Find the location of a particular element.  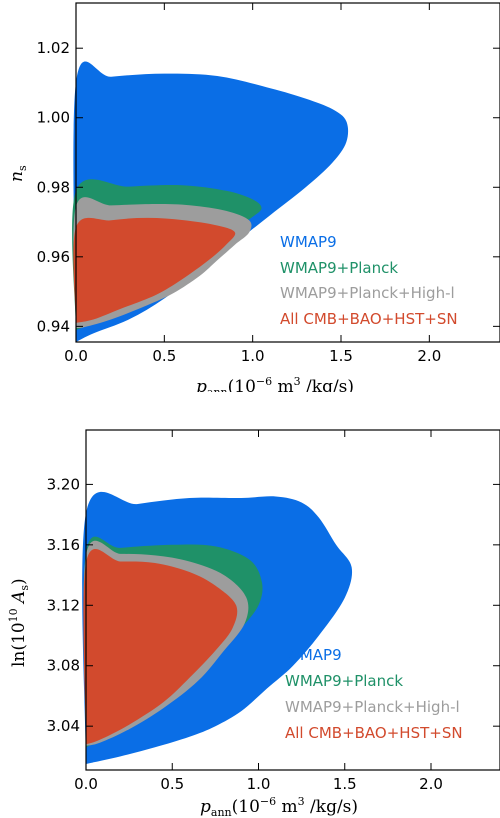

y-tick-label: 0.96 is located at coordinates (53, 257).